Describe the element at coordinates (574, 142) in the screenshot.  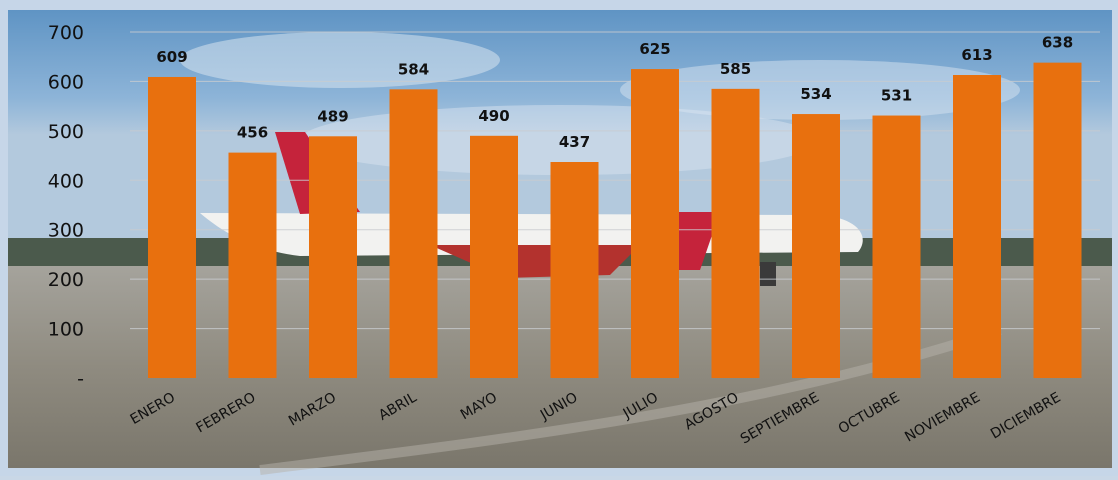
I see `data-label: 437` at that location.